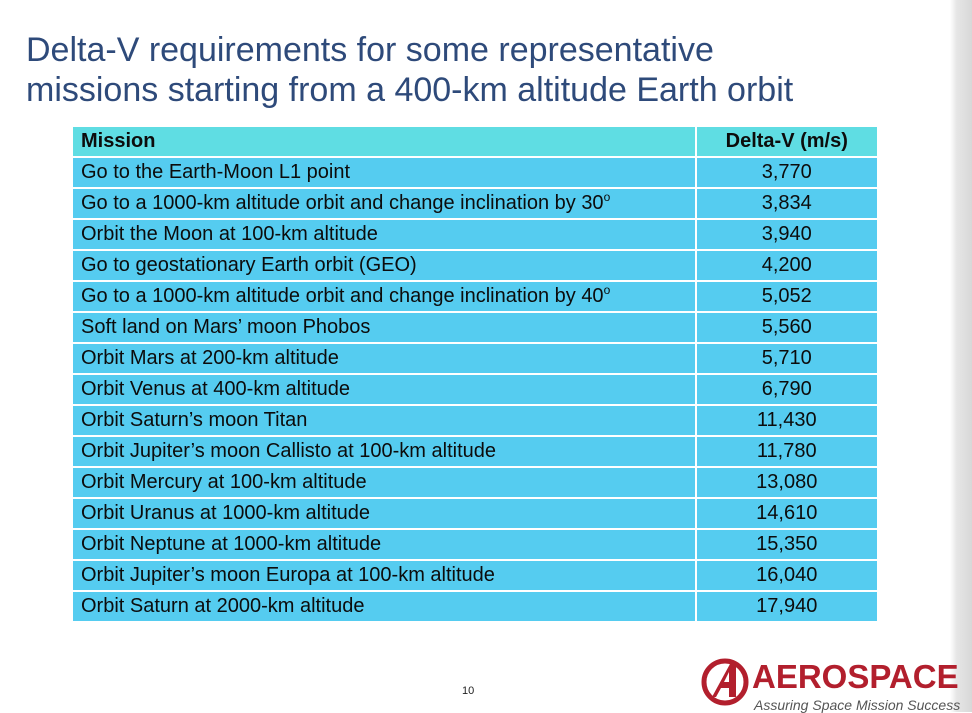  What do you see at coordinates (194, 420) in the screenshot?
I see `mission-text: Orbit Saturn’s moon Titan` at bounding box center [194, 420].